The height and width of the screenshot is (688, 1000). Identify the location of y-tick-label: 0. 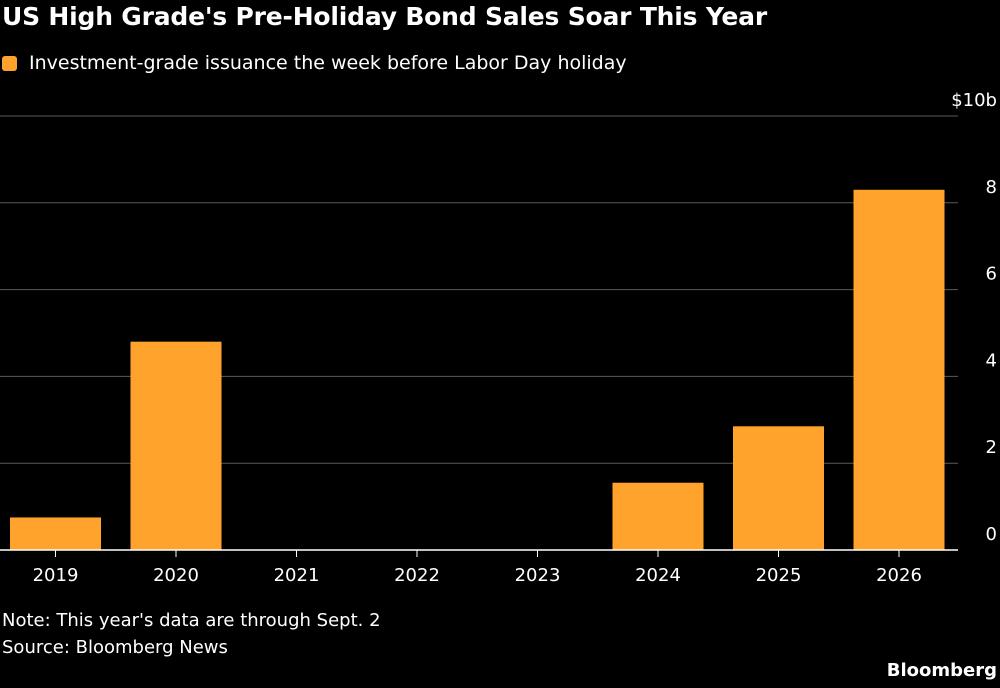
(991, 534).